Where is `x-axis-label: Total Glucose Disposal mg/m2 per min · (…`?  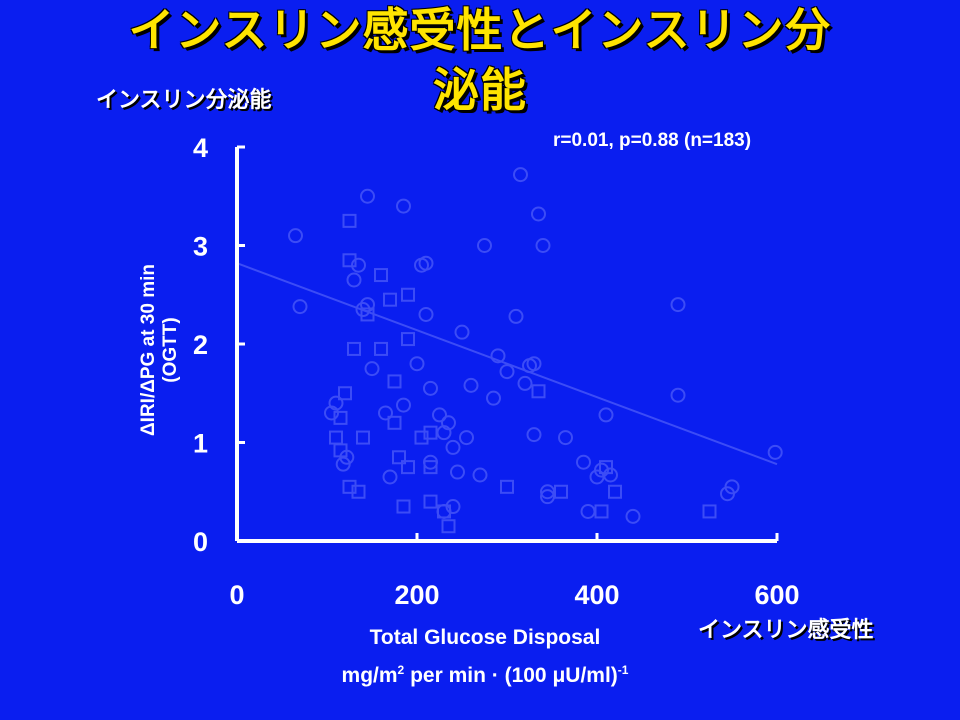 x-axis-label: Total Glucose Disposal mg/m2 per min · (… is located at coordinates (485, 657).